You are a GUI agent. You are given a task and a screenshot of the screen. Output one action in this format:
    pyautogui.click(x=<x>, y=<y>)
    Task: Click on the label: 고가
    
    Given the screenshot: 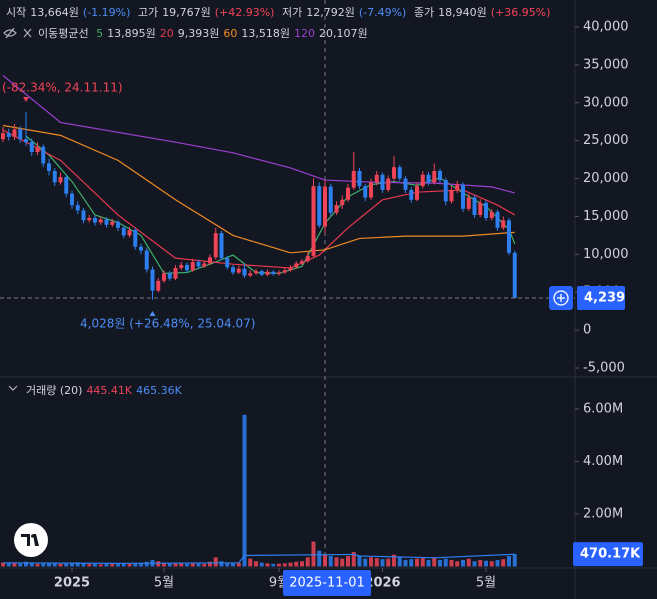 What is the action you would take?
    pyautogui.click(x=148, y=12)
    